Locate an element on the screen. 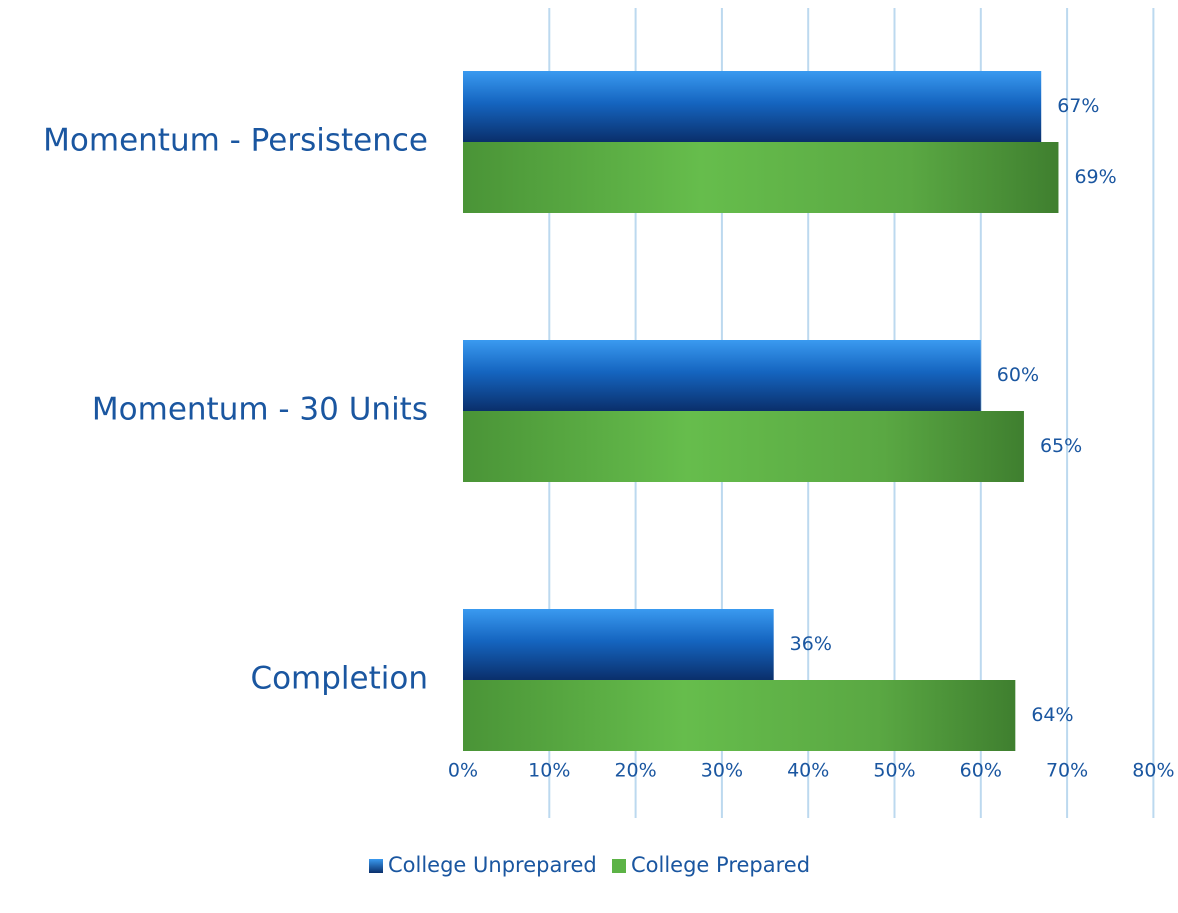 Image resolution: width=1178 pixels, height=913 pixels. category-label: Momentum - Persistence is located at coordinates (235, 141).